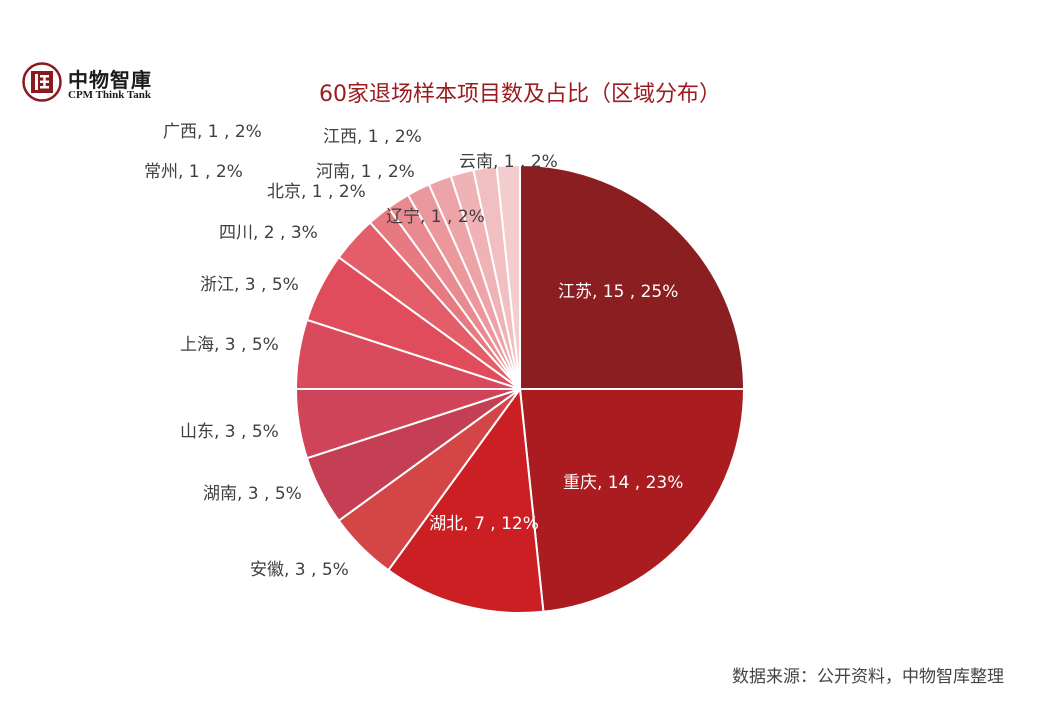 The width and height of the screenshot is (1040, 720). What do you see at coordinates (110, 80) in the screenshot?
I see `logo-name-cn: 中物智庫` at bounding box center [110, 80].